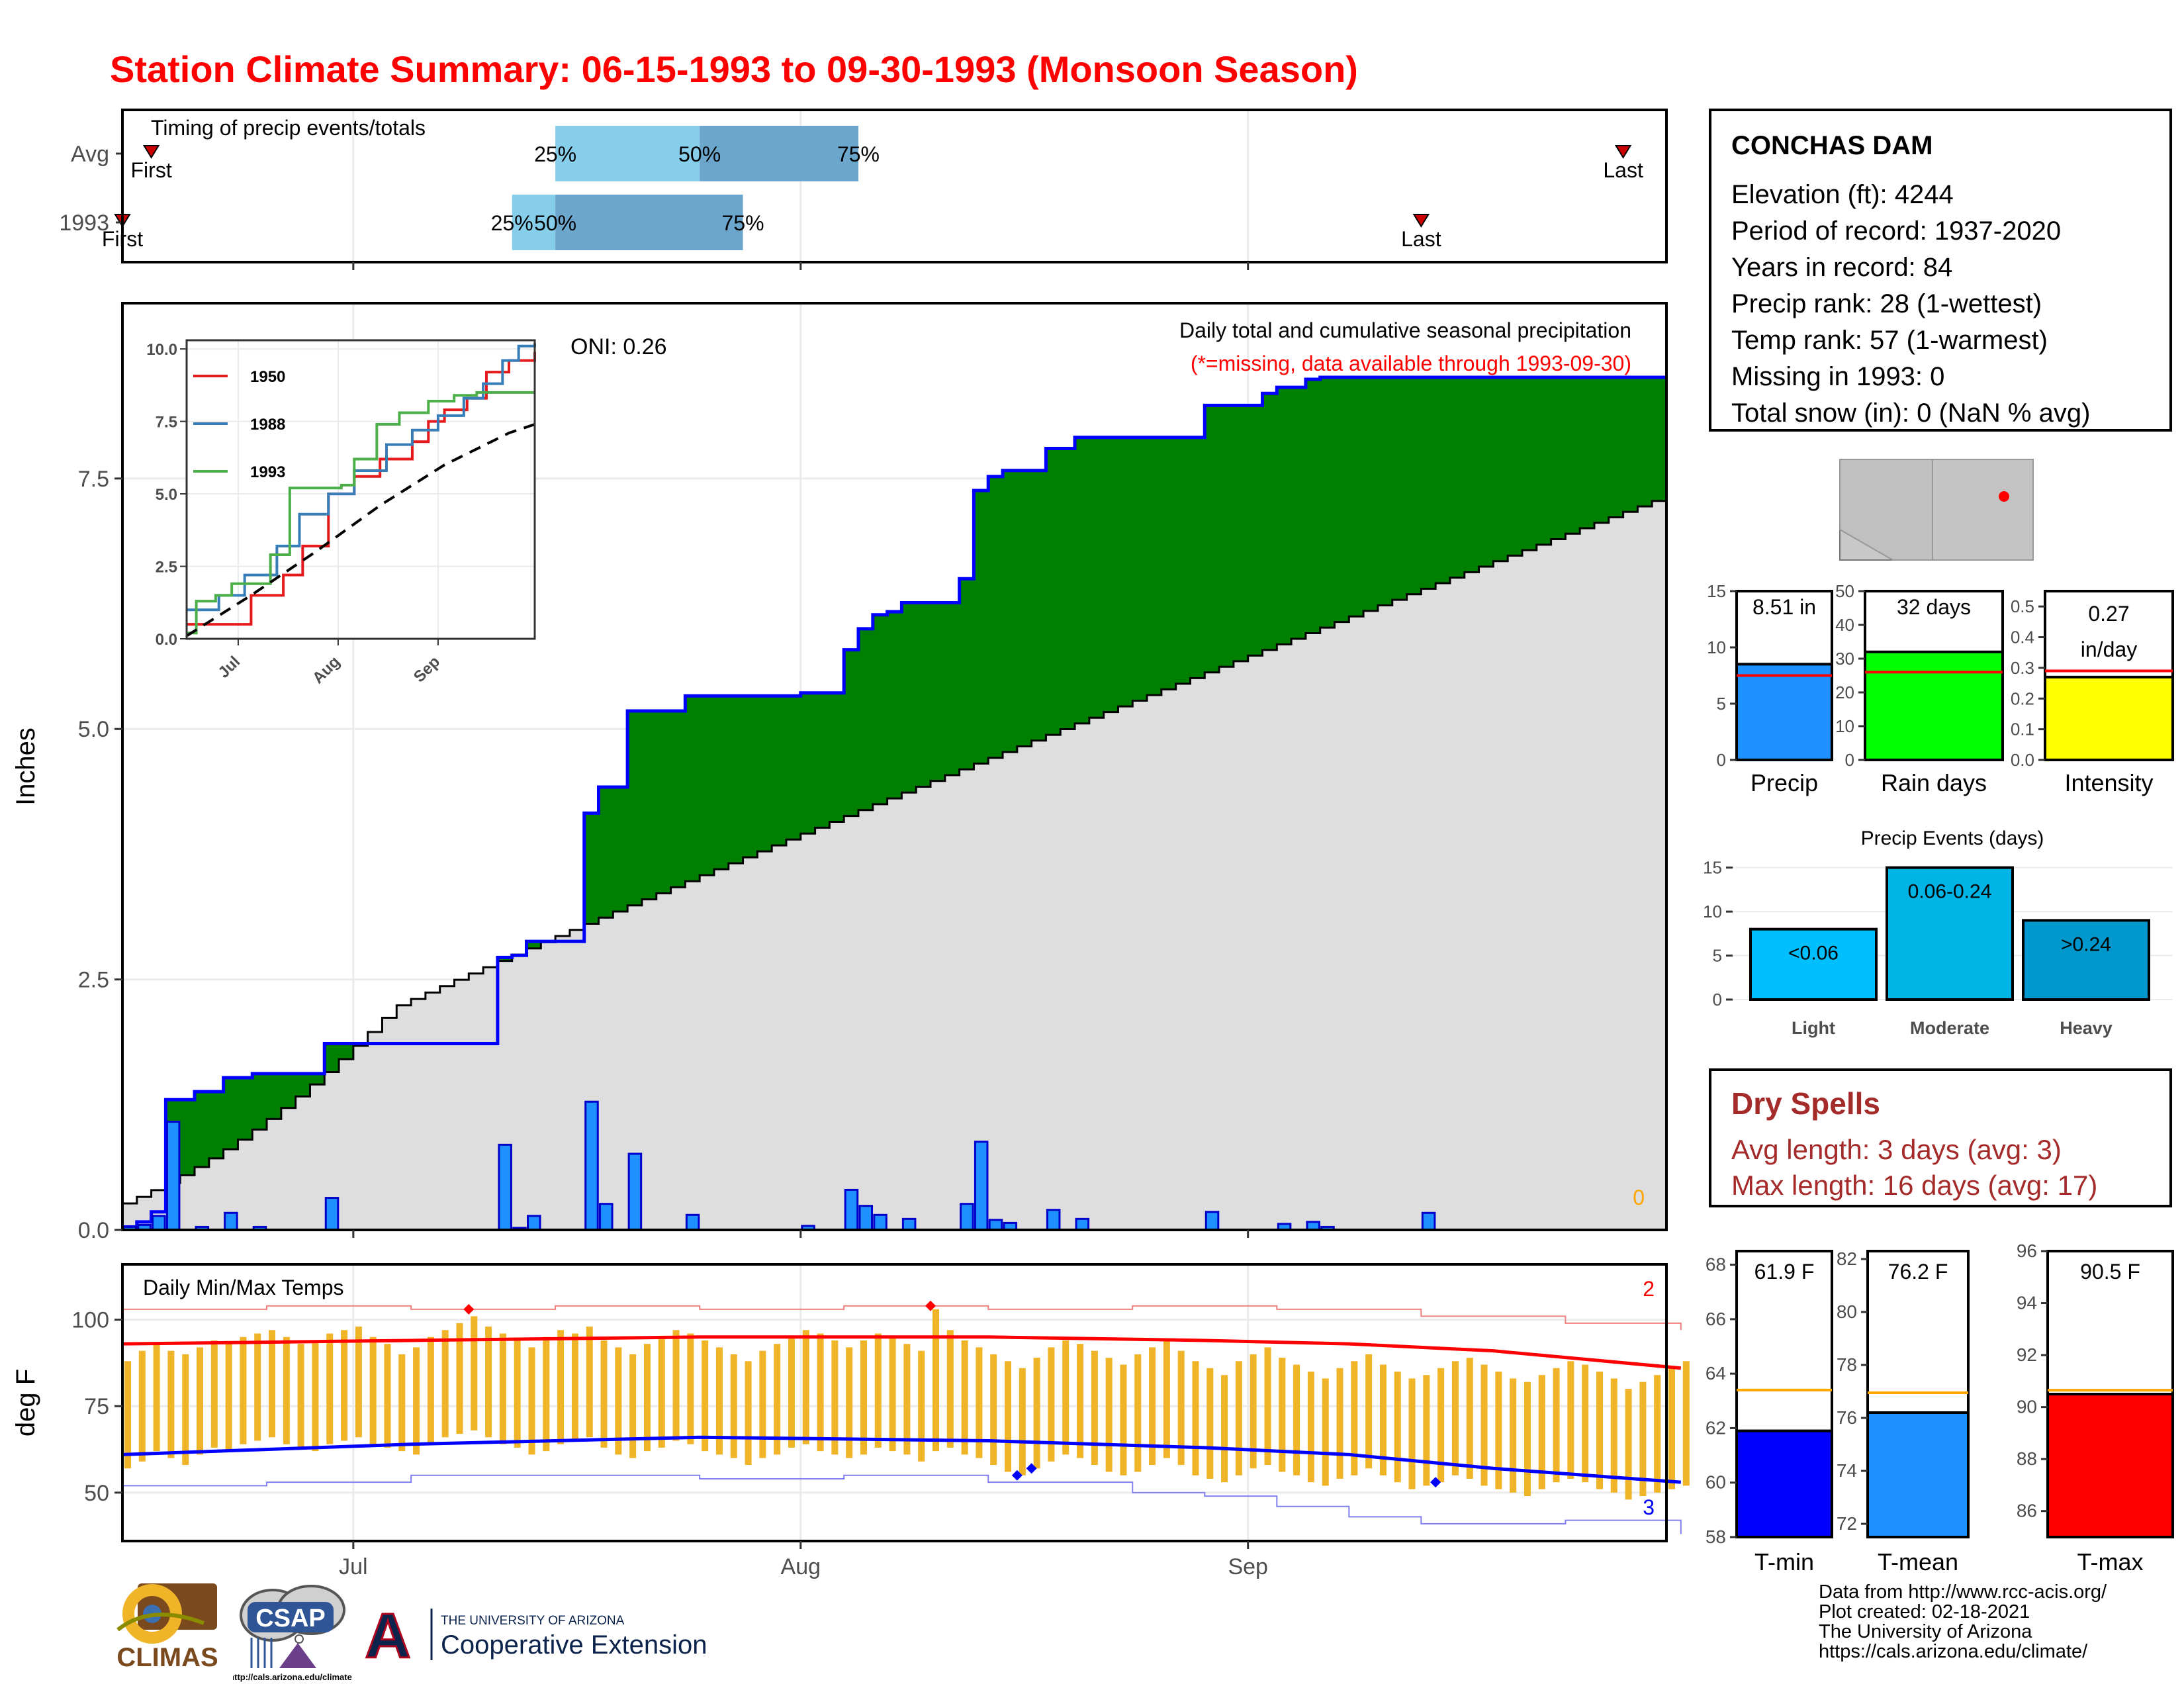  I want to click on inset-y-tick-label: 5.0, so click(167, 495).